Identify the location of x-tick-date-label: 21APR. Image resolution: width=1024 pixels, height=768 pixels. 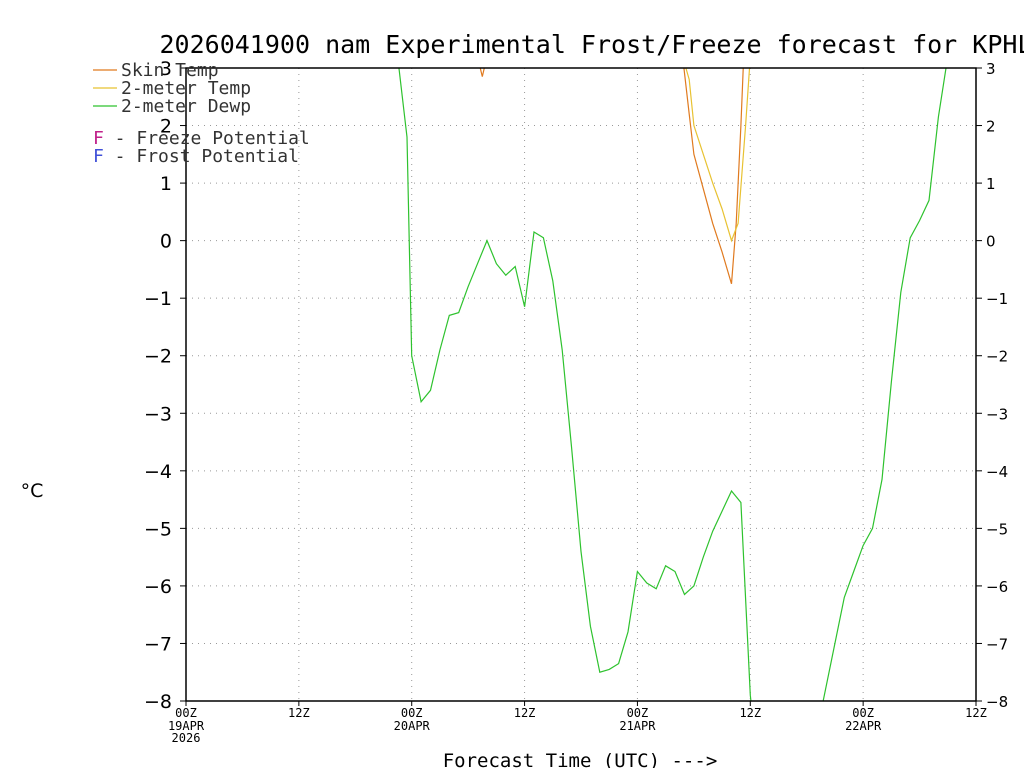
(637, 726).